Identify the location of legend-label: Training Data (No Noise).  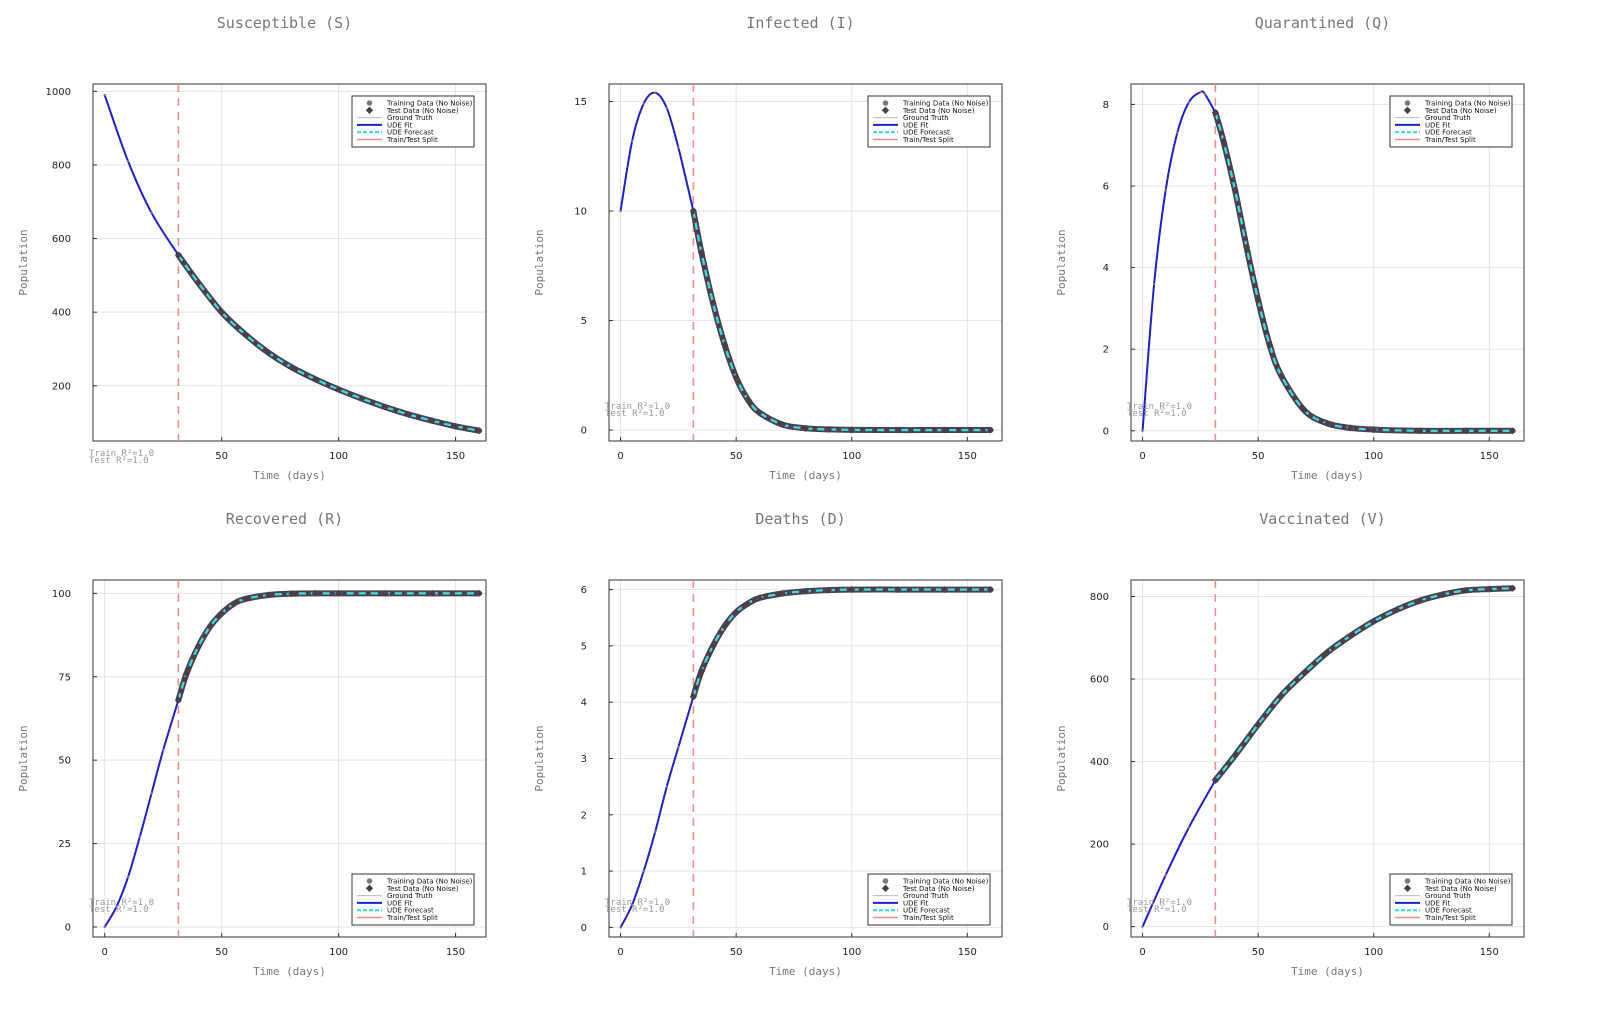
(945, 882).